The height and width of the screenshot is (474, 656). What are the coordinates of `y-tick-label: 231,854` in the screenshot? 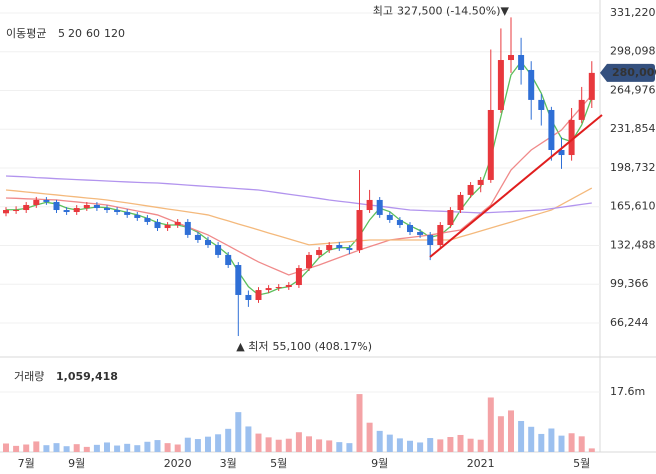 It's located at (633, 128).